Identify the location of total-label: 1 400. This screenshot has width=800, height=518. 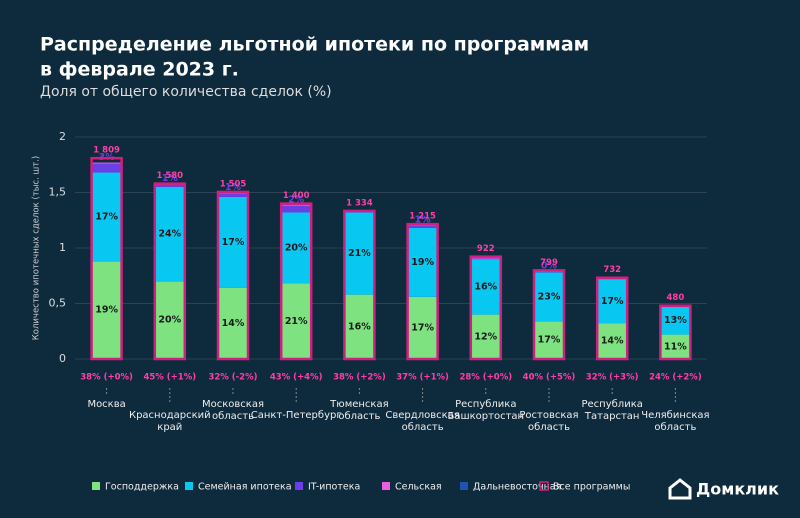
(296, 196).